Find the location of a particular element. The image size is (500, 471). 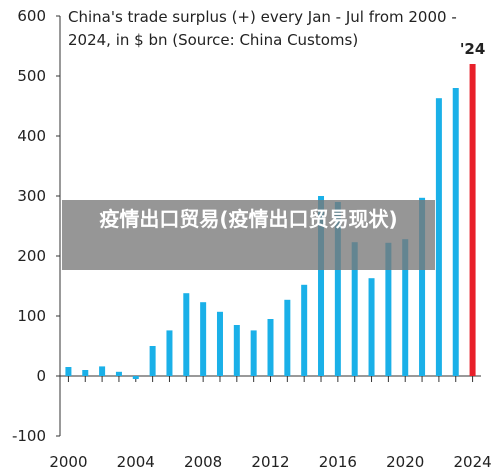

y-tick-label: 600 is located at coordinates (31, 16).